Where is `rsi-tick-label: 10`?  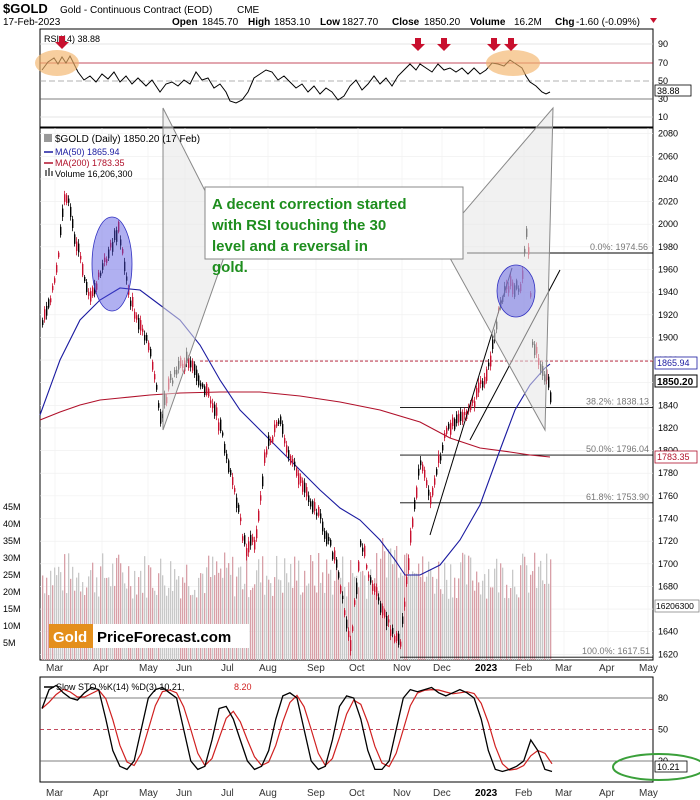
rsi-tick-label: 10 is located at coordinates (663, 117).